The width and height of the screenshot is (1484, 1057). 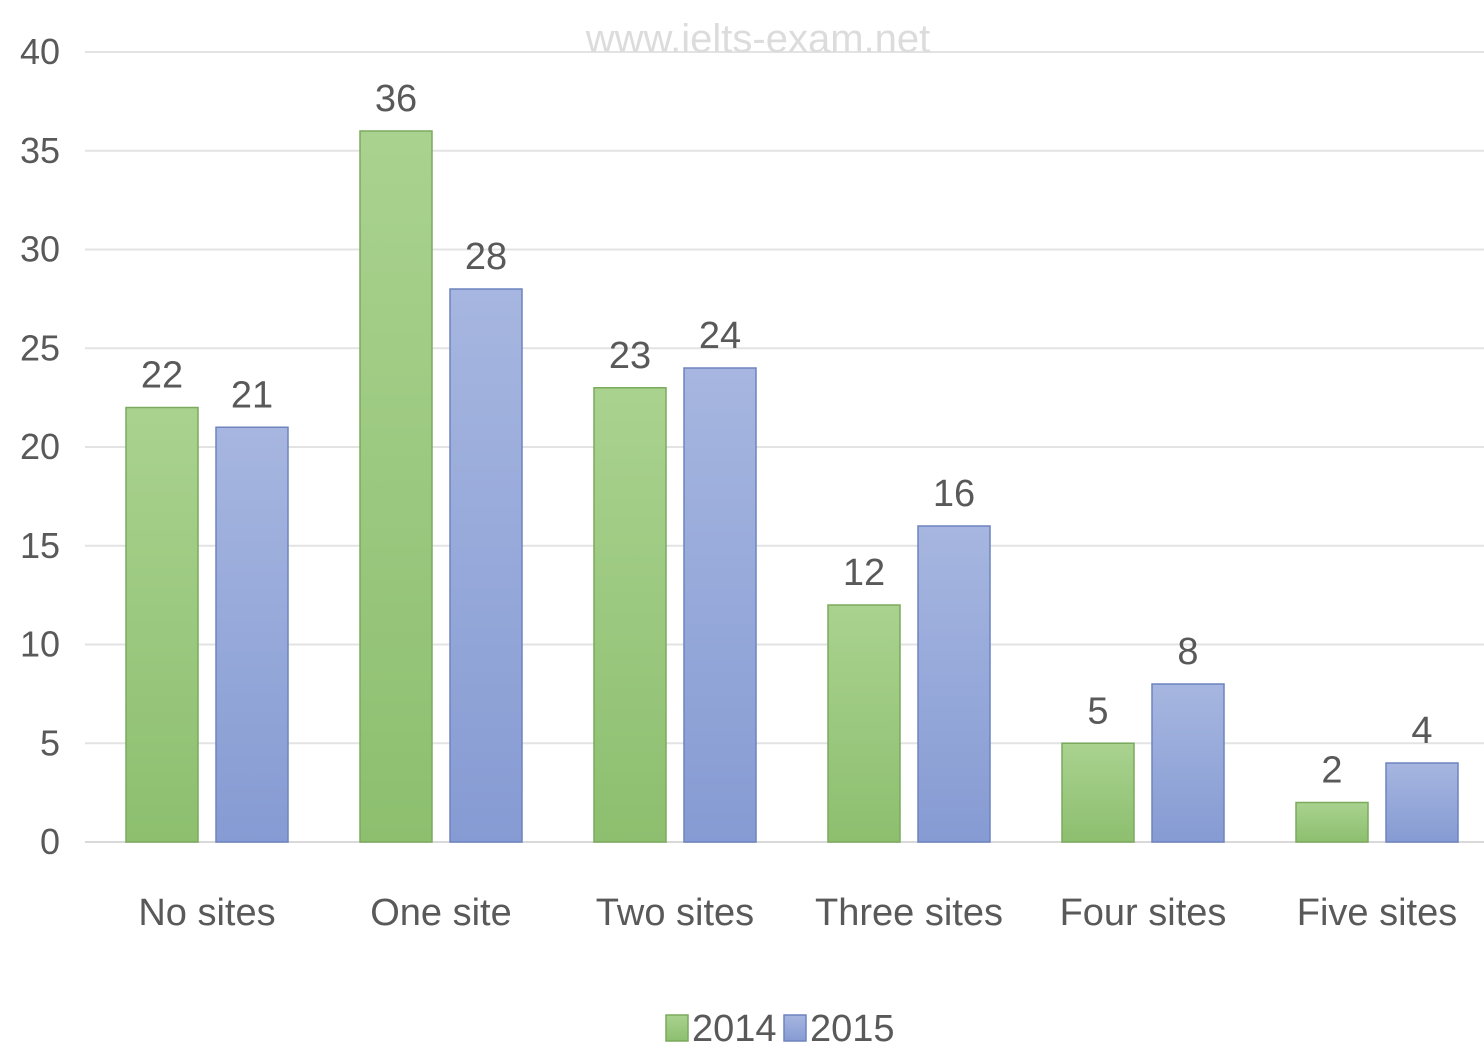 I want to click on legend-swatch-2015, so click(x=795, y=1028).